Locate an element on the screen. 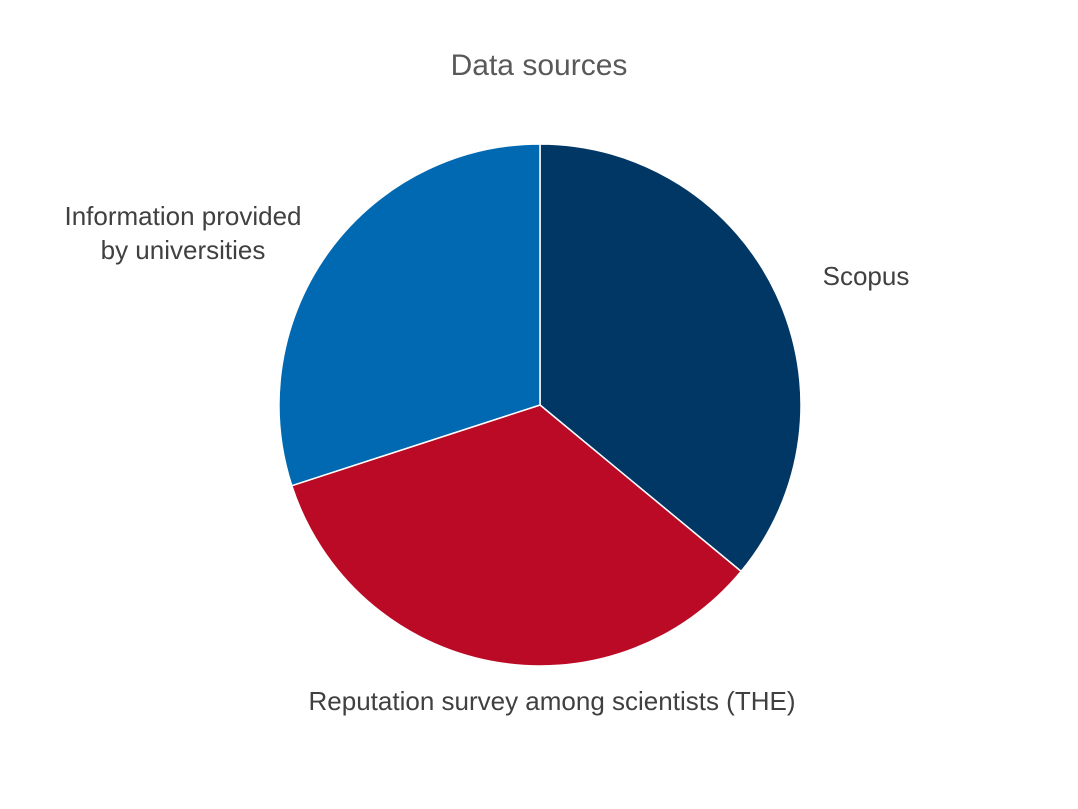 The image size is (1078, 809). pie-slice-scopus is located at coordinates (670, 358).